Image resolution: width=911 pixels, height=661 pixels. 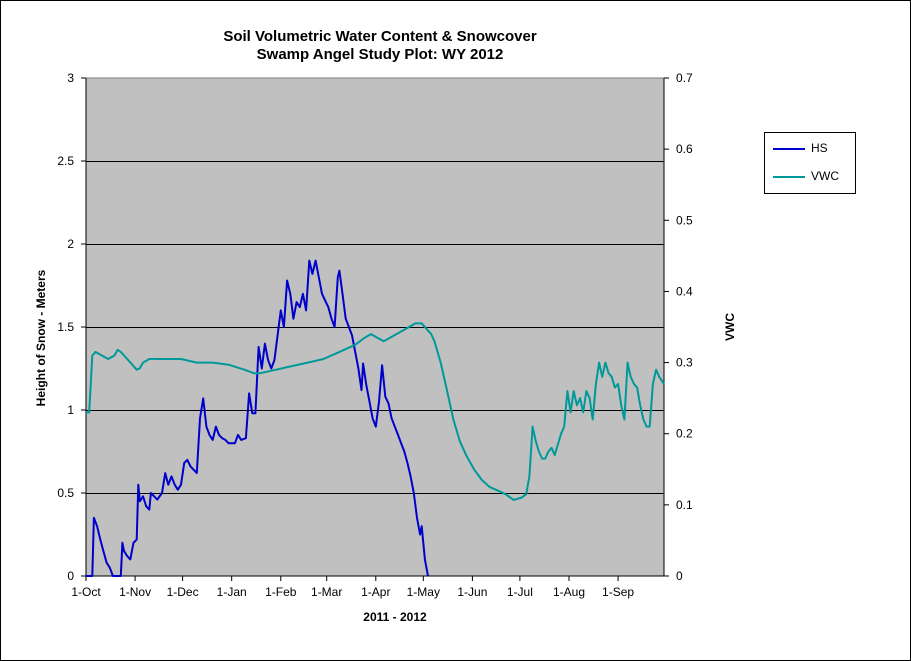 I want to click on y-axis-label: Height of Snow - Meters, so click(x=41, y=338).